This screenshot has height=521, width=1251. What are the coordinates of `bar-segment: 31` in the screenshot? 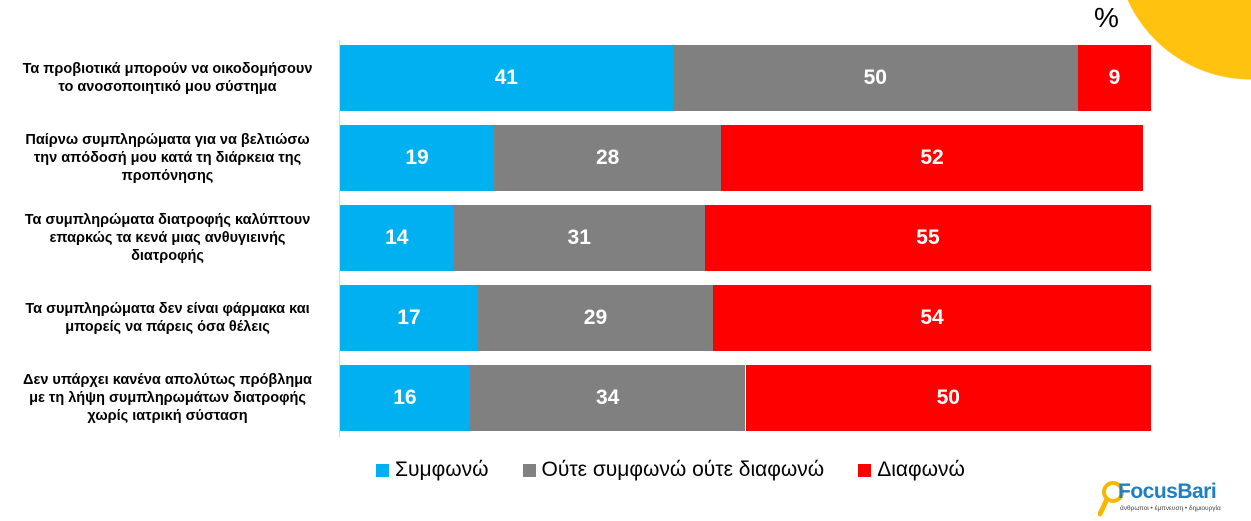 It's located at (579, 238).